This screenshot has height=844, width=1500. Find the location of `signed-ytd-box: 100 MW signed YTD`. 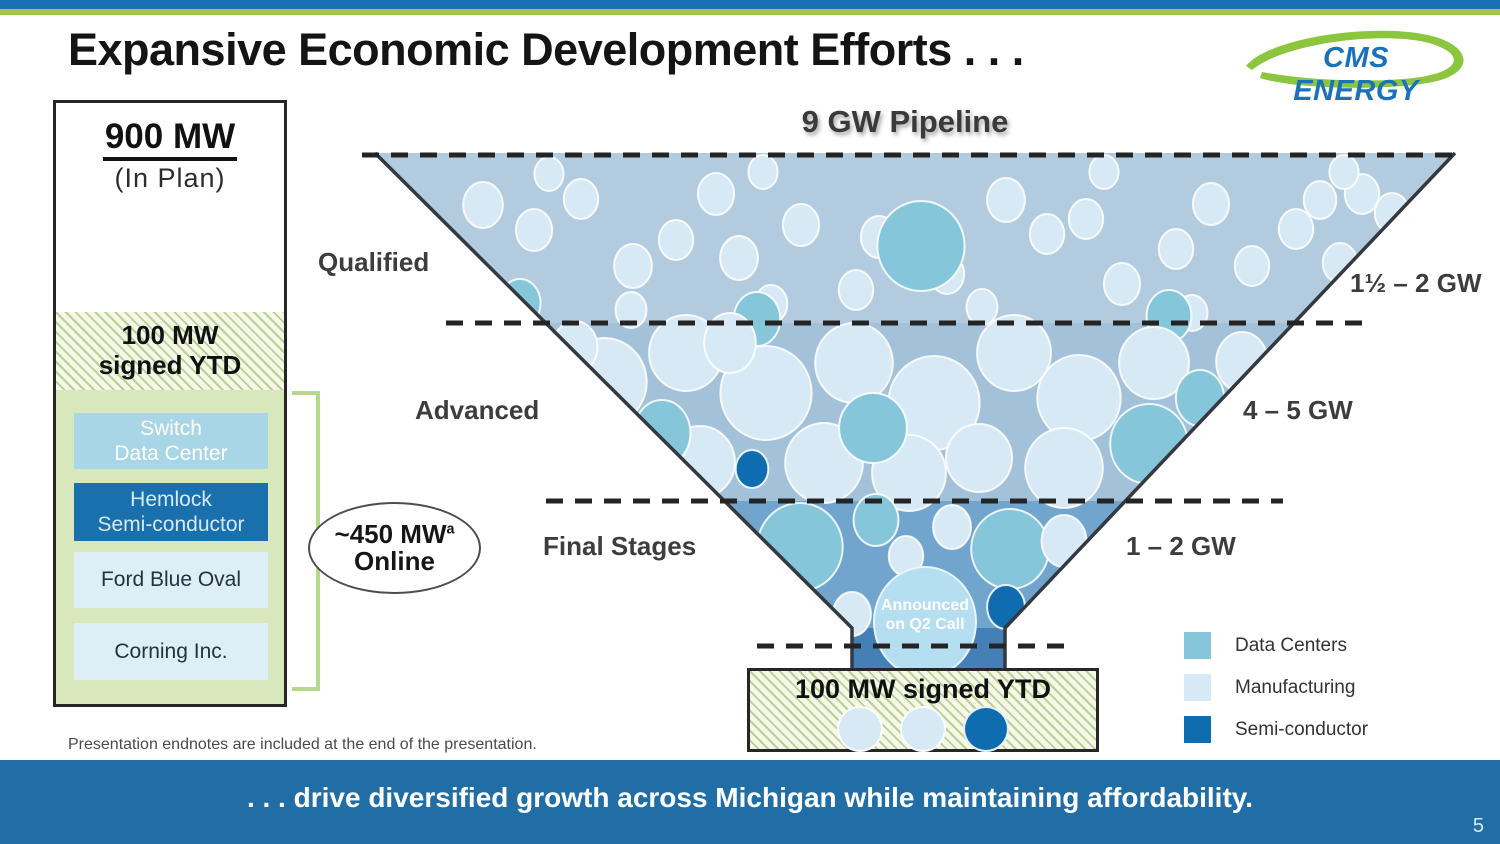

signed-ytd-box: 100 MW signed YTD is located at coordinates (923, 710).